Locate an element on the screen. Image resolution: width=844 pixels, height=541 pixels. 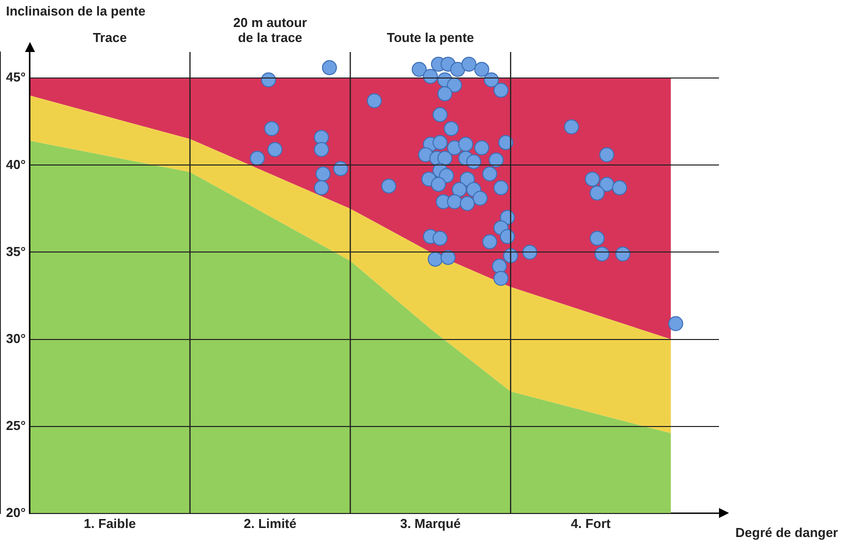
x-axis-title: Degré de danger is located at coordinates (786, 532).